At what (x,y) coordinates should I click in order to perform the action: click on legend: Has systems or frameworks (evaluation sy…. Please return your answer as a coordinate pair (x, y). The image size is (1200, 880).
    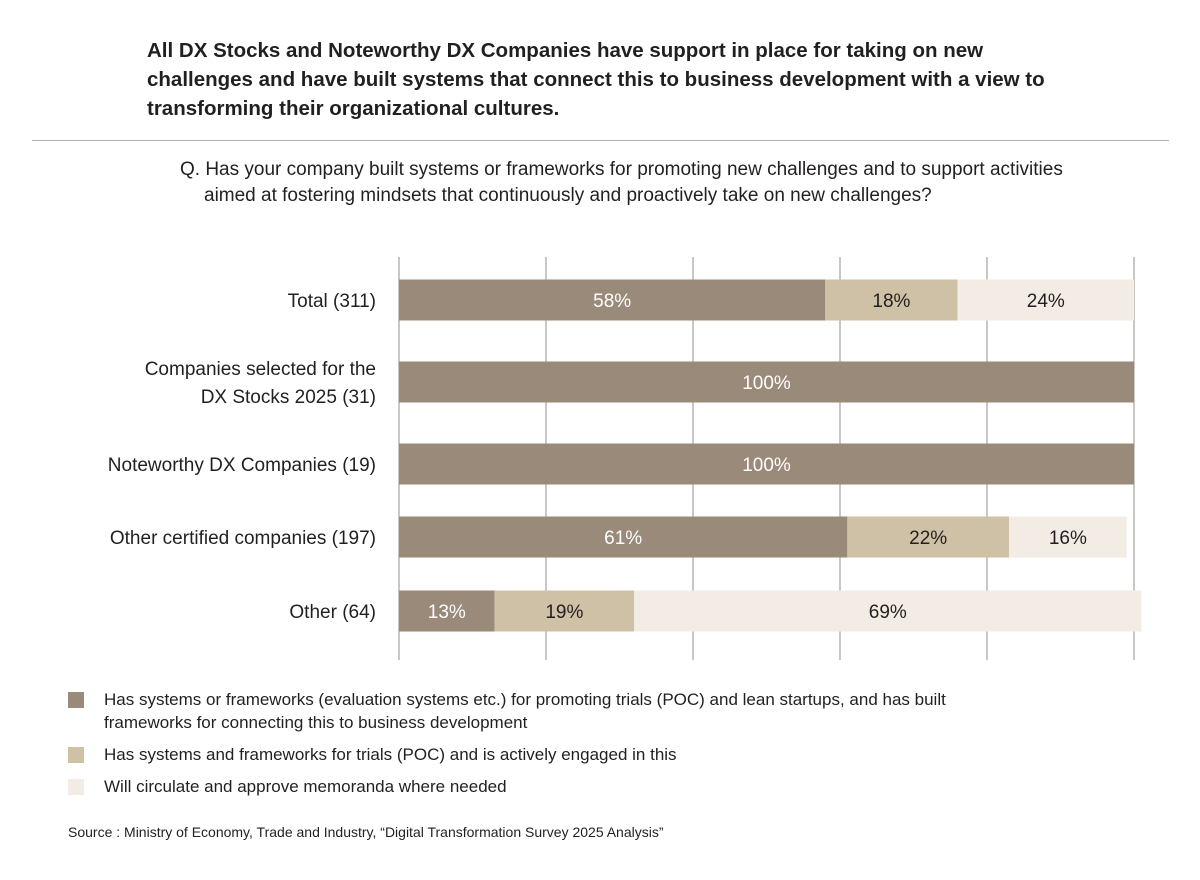
    Looking at the image, I should click on (568, 747).